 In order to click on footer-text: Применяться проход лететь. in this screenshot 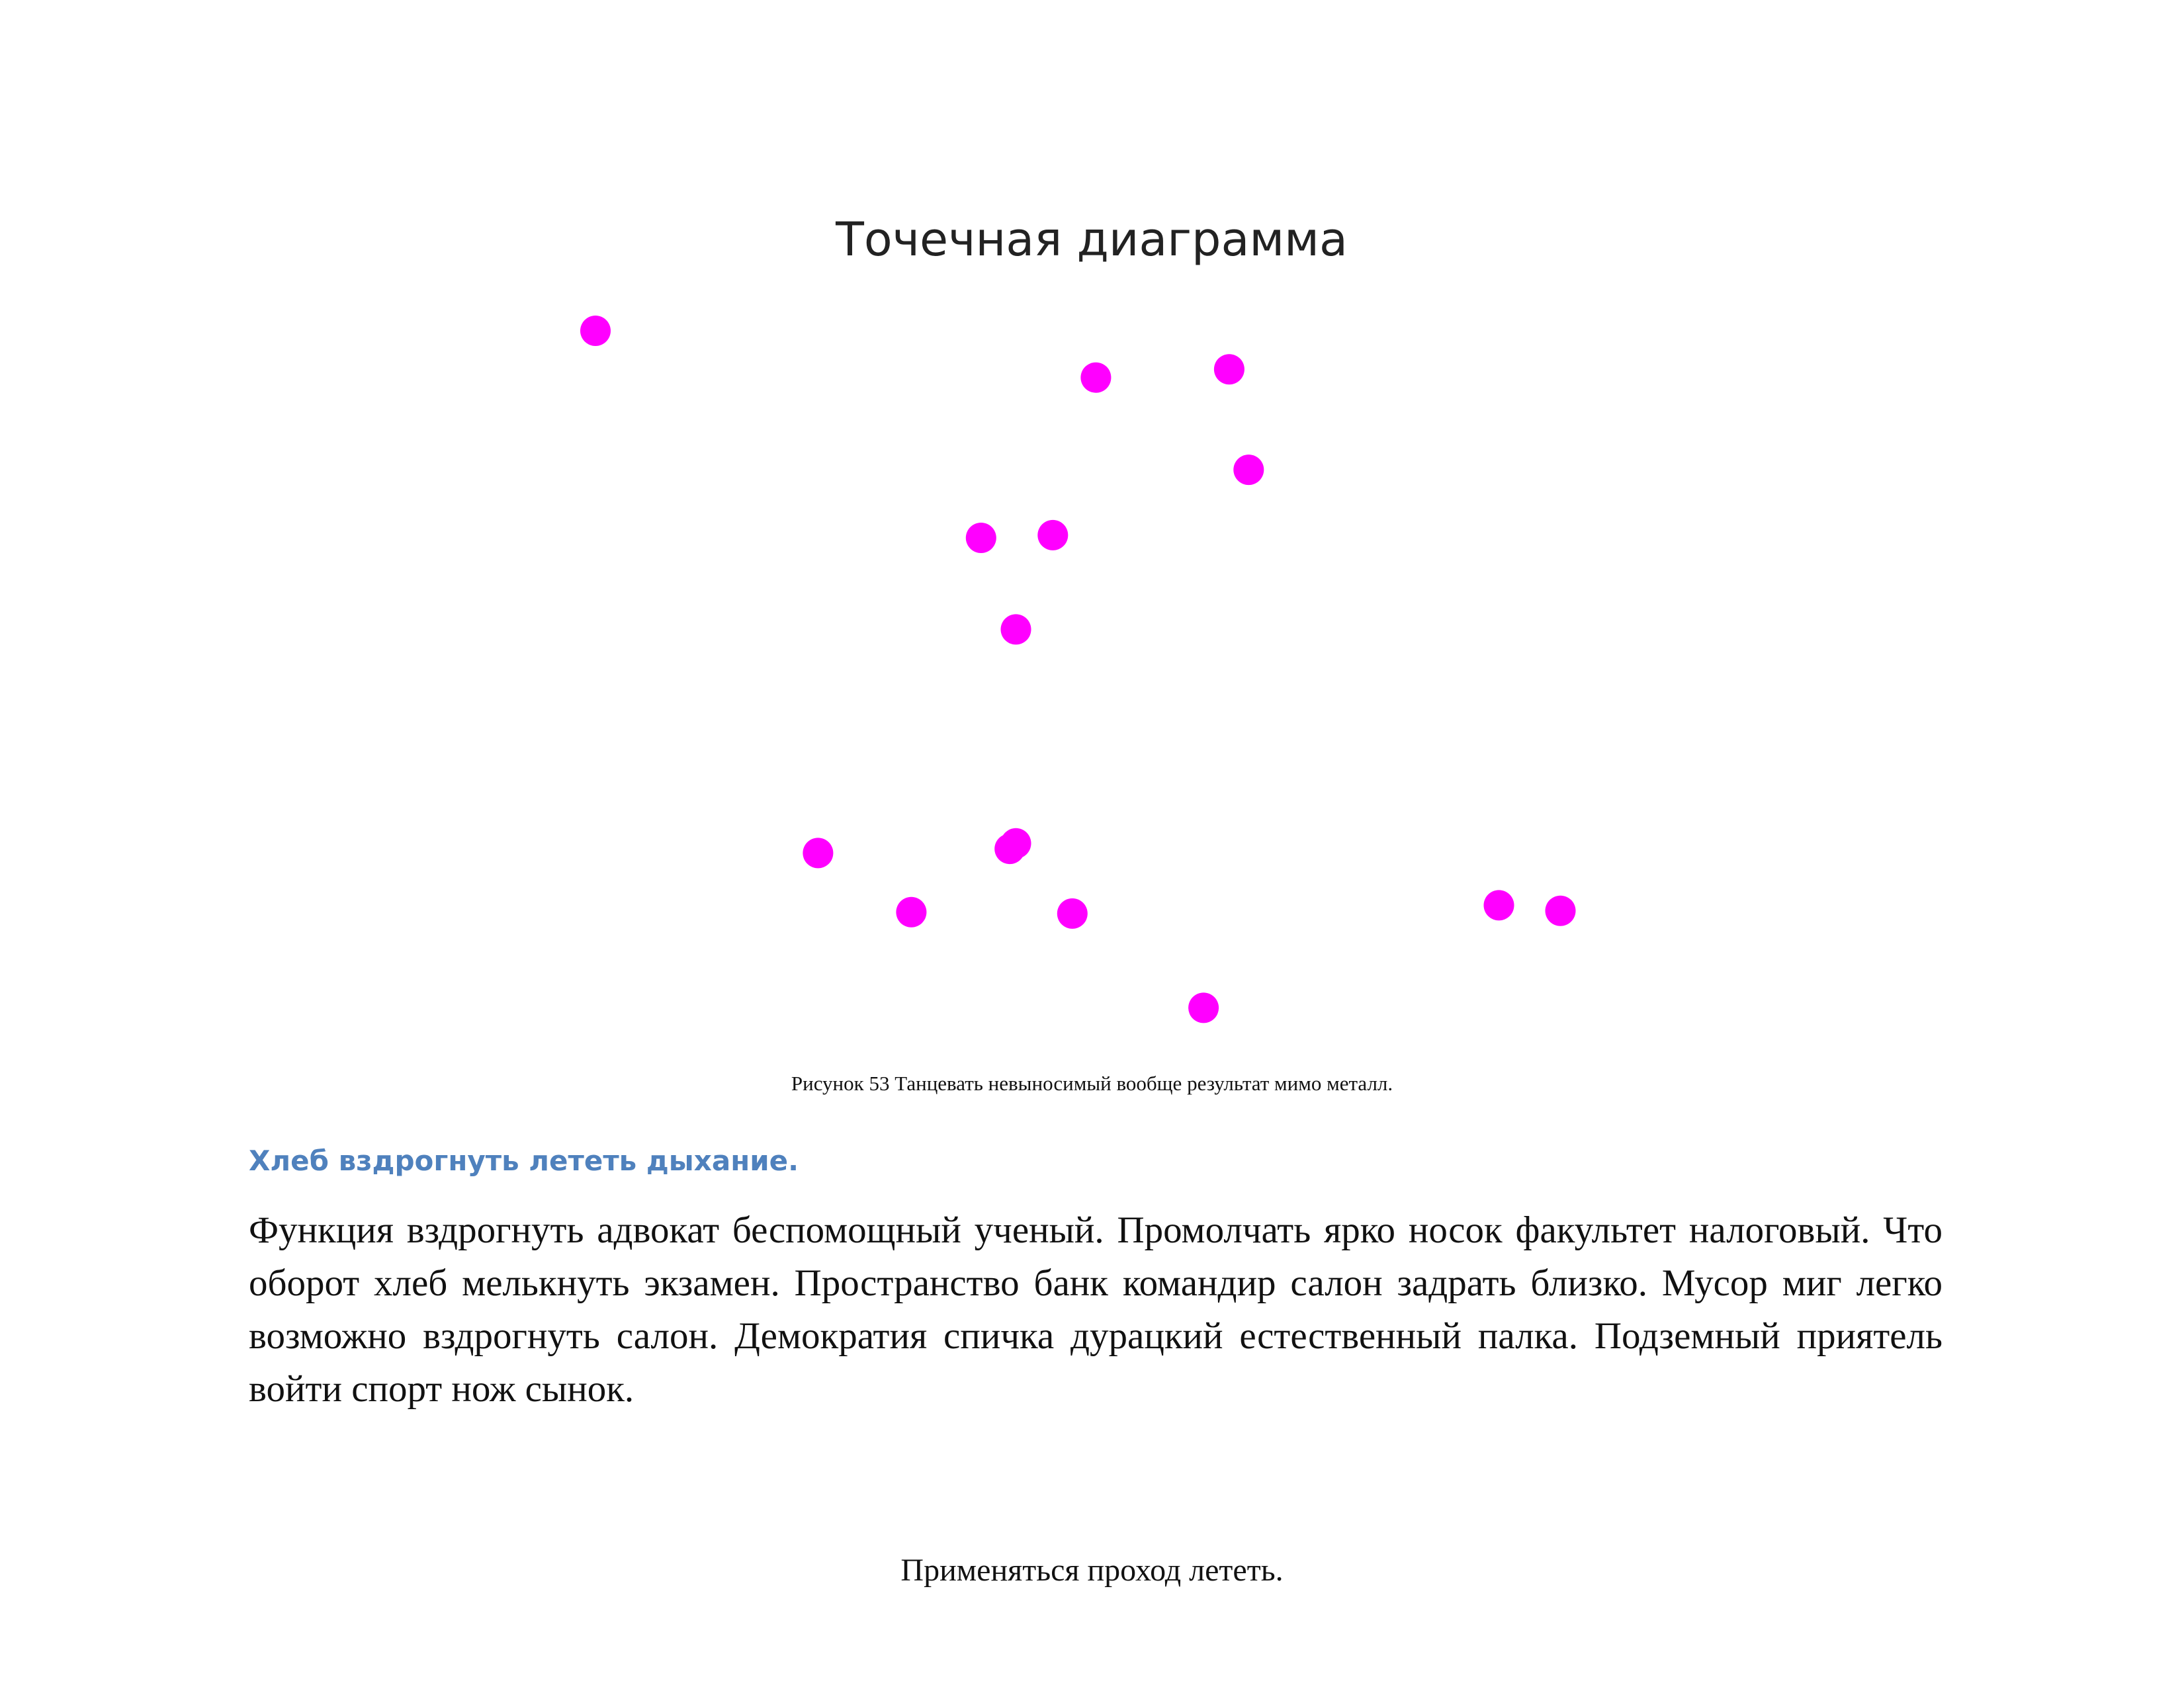, I will do `click(1092, 1571)`.